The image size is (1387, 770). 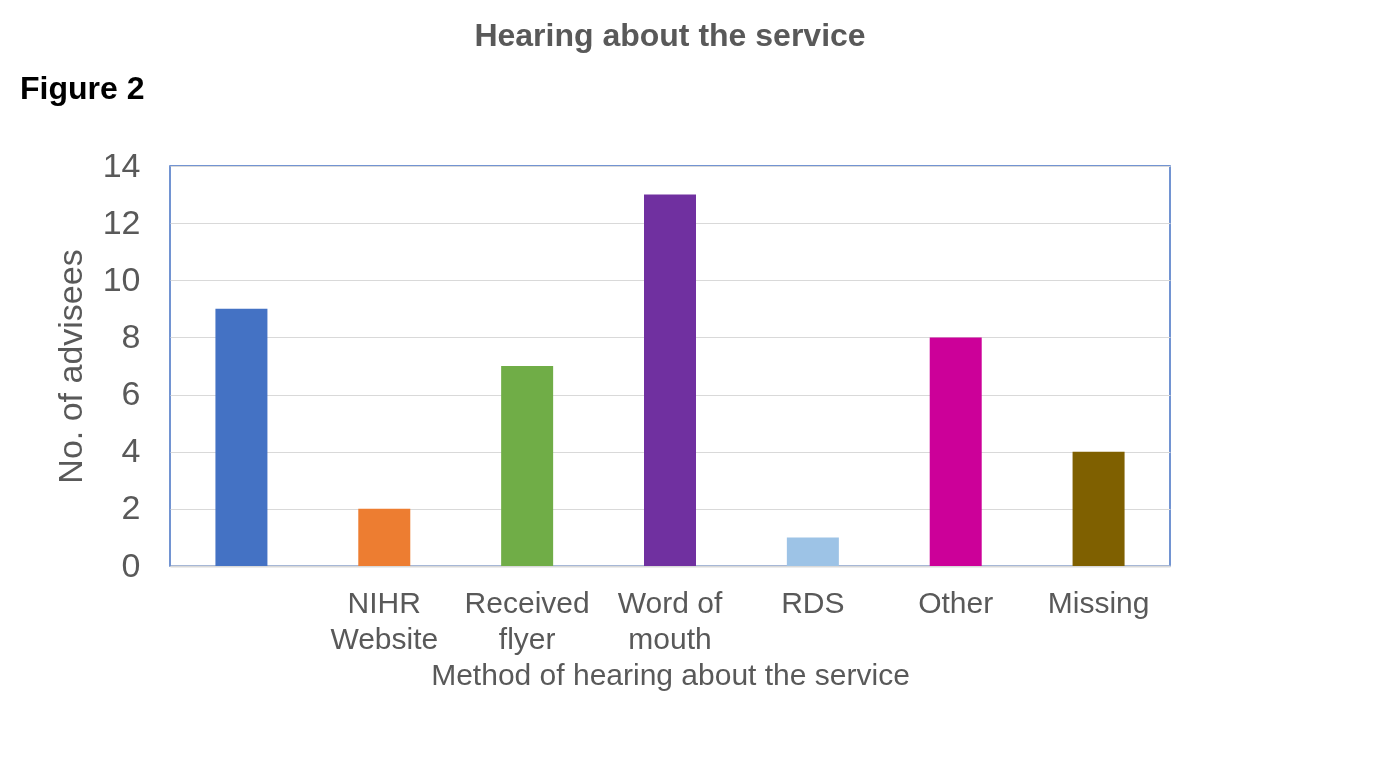 What do you see at coordinates (1098, 602) in the screenshot?
I see `x-tick-label: Missing` at bounding box center [1098, 602].